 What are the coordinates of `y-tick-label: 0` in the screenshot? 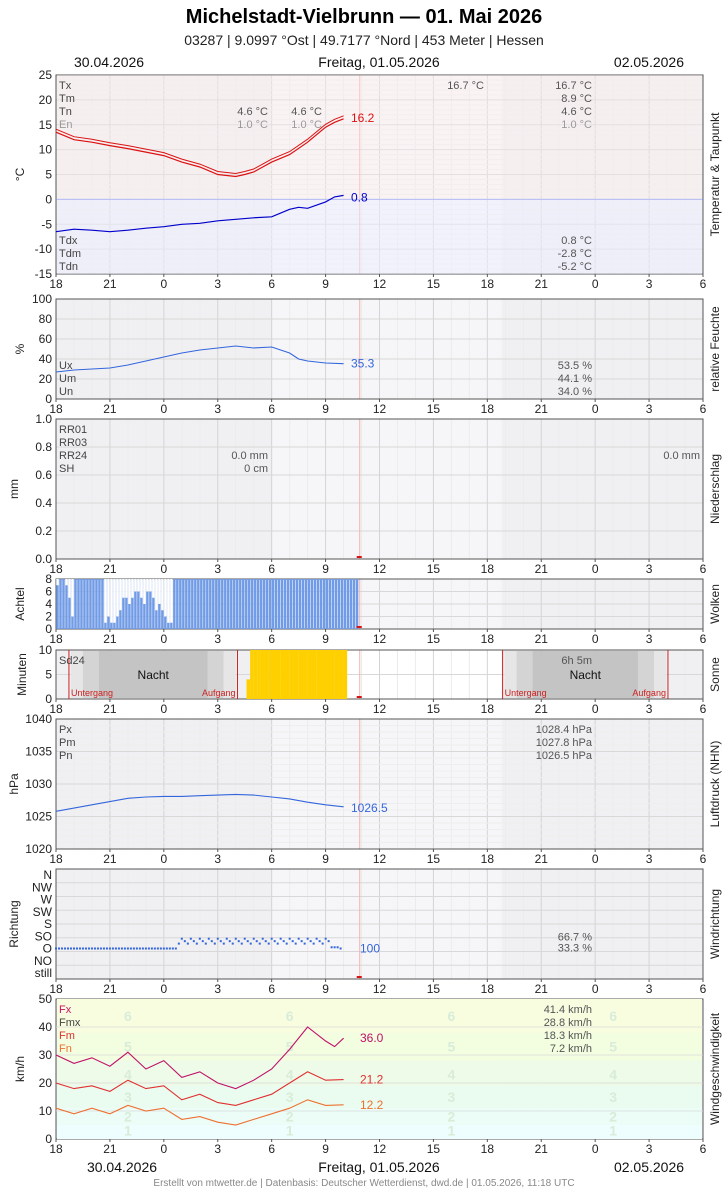 It's located at (48, 399).